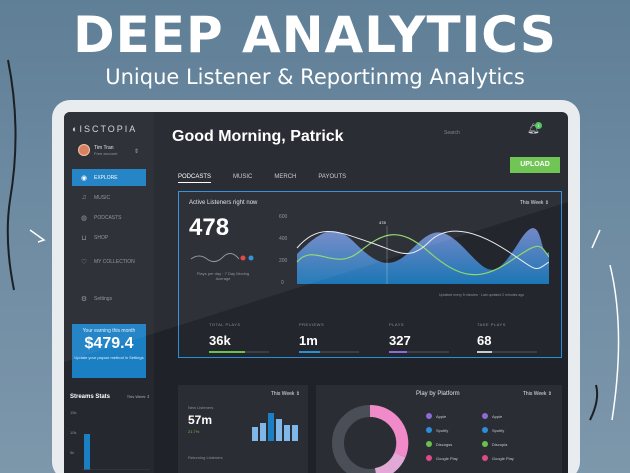  Describe the element at coordinates (315, 77) in the screenshot. I see `banner-subline: Unique Listener & Reportinmg Analytics` at that location.